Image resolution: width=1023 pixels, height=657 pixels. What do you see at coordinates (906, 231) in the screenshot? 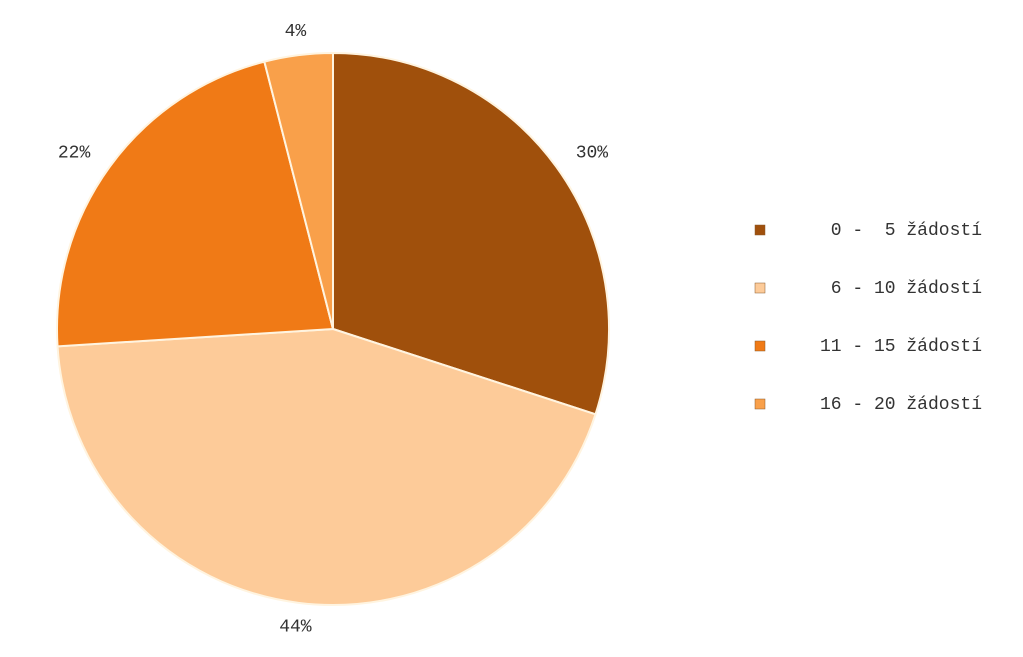
I see `legend-label: 0 - 5 žádostí` at bounding box center [906, 231].